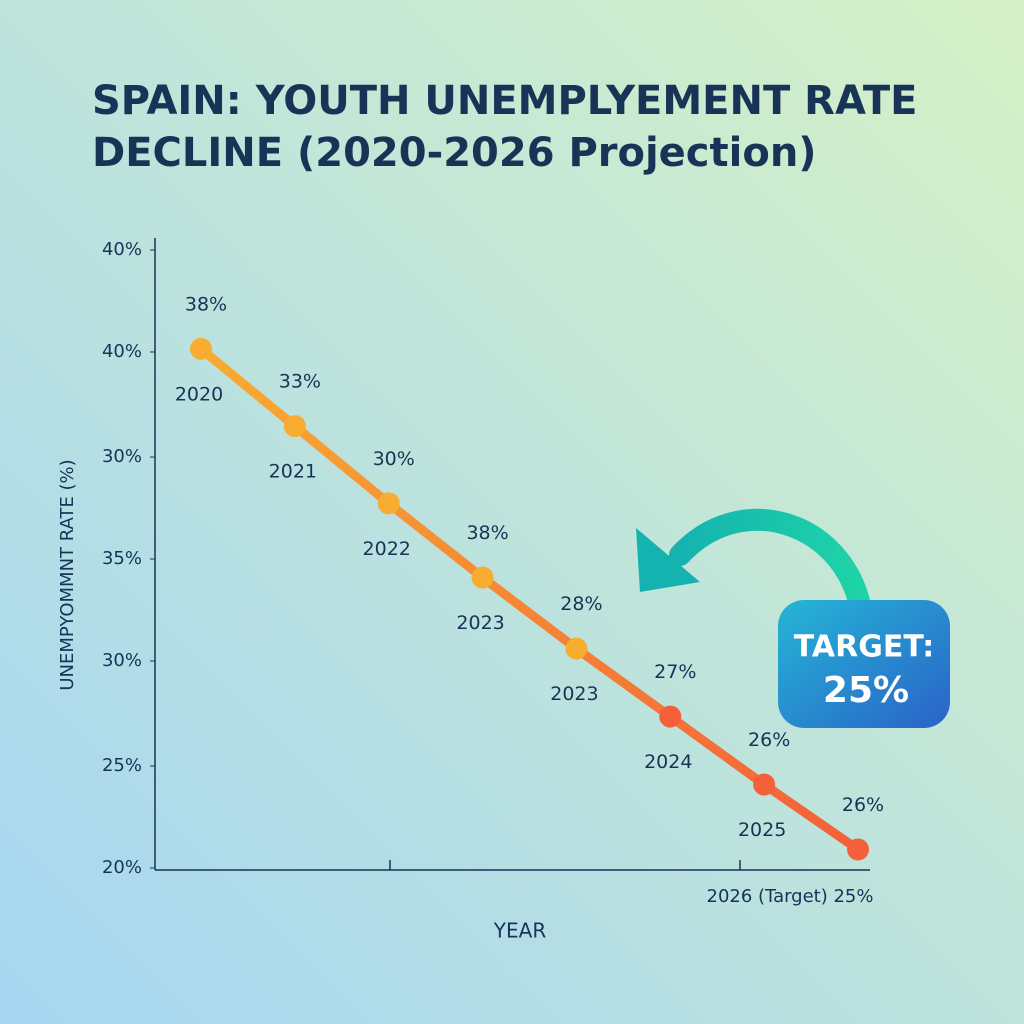 The image size is (1024, 1024). Describe the element at coordinates (668, 560) in the screenshot. I see `target-arrow-head` at that location.